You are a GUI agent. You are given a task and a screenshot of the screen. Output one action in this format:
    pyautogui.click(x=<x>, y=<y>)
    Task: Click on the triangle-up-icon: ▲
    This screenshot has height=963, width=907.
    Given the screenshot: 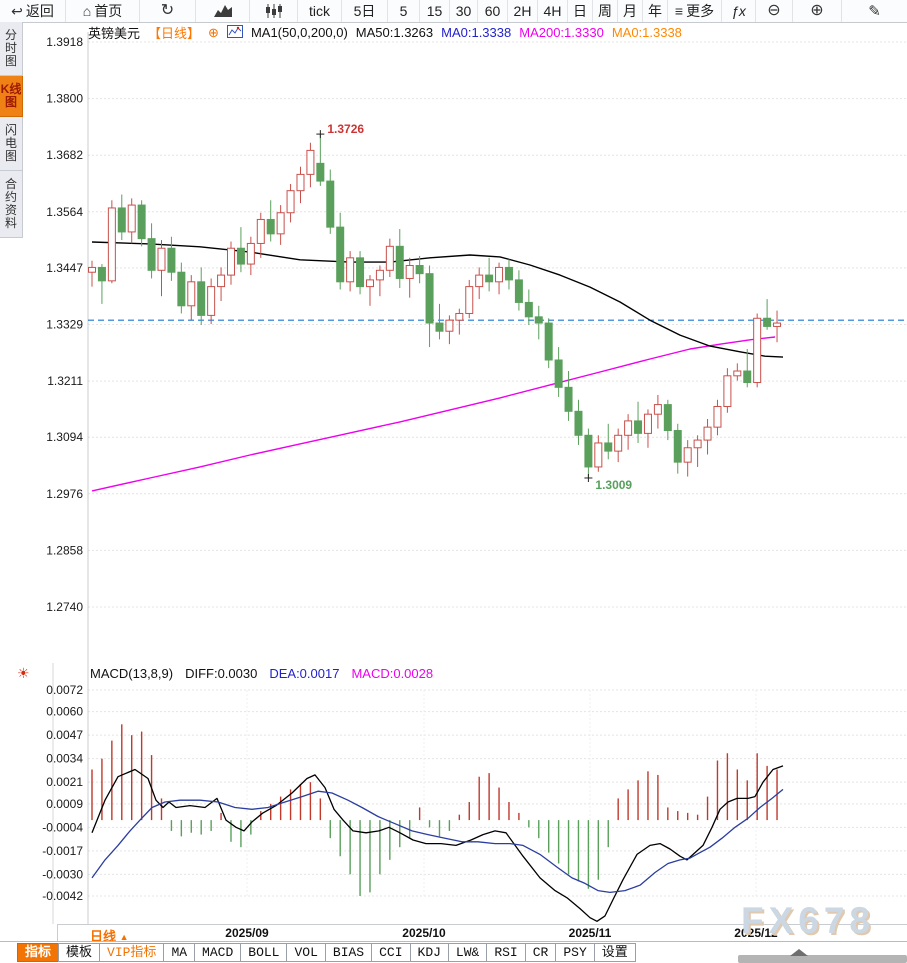 What is the action you would take?
    pyautogui.click(x=124, y=937)
    